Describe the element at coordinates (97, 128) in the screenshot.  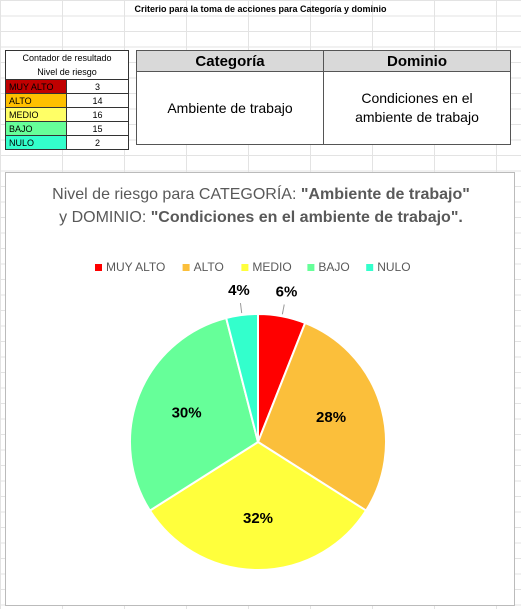
I see `count-cell: 15` at that location.